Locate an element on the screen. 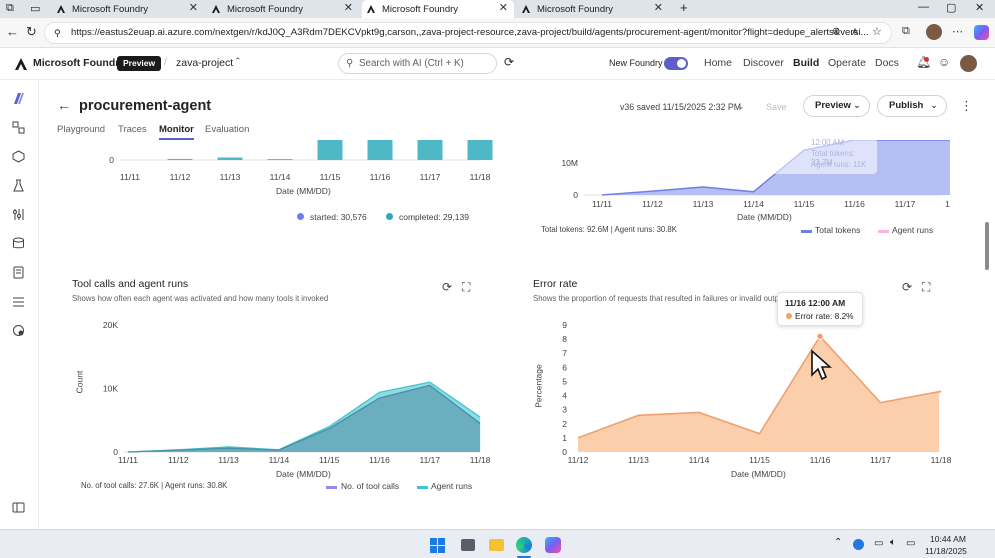 The height and width of the screenshot is (558, 995). copilot-icon is located at coordinates (981, 32).